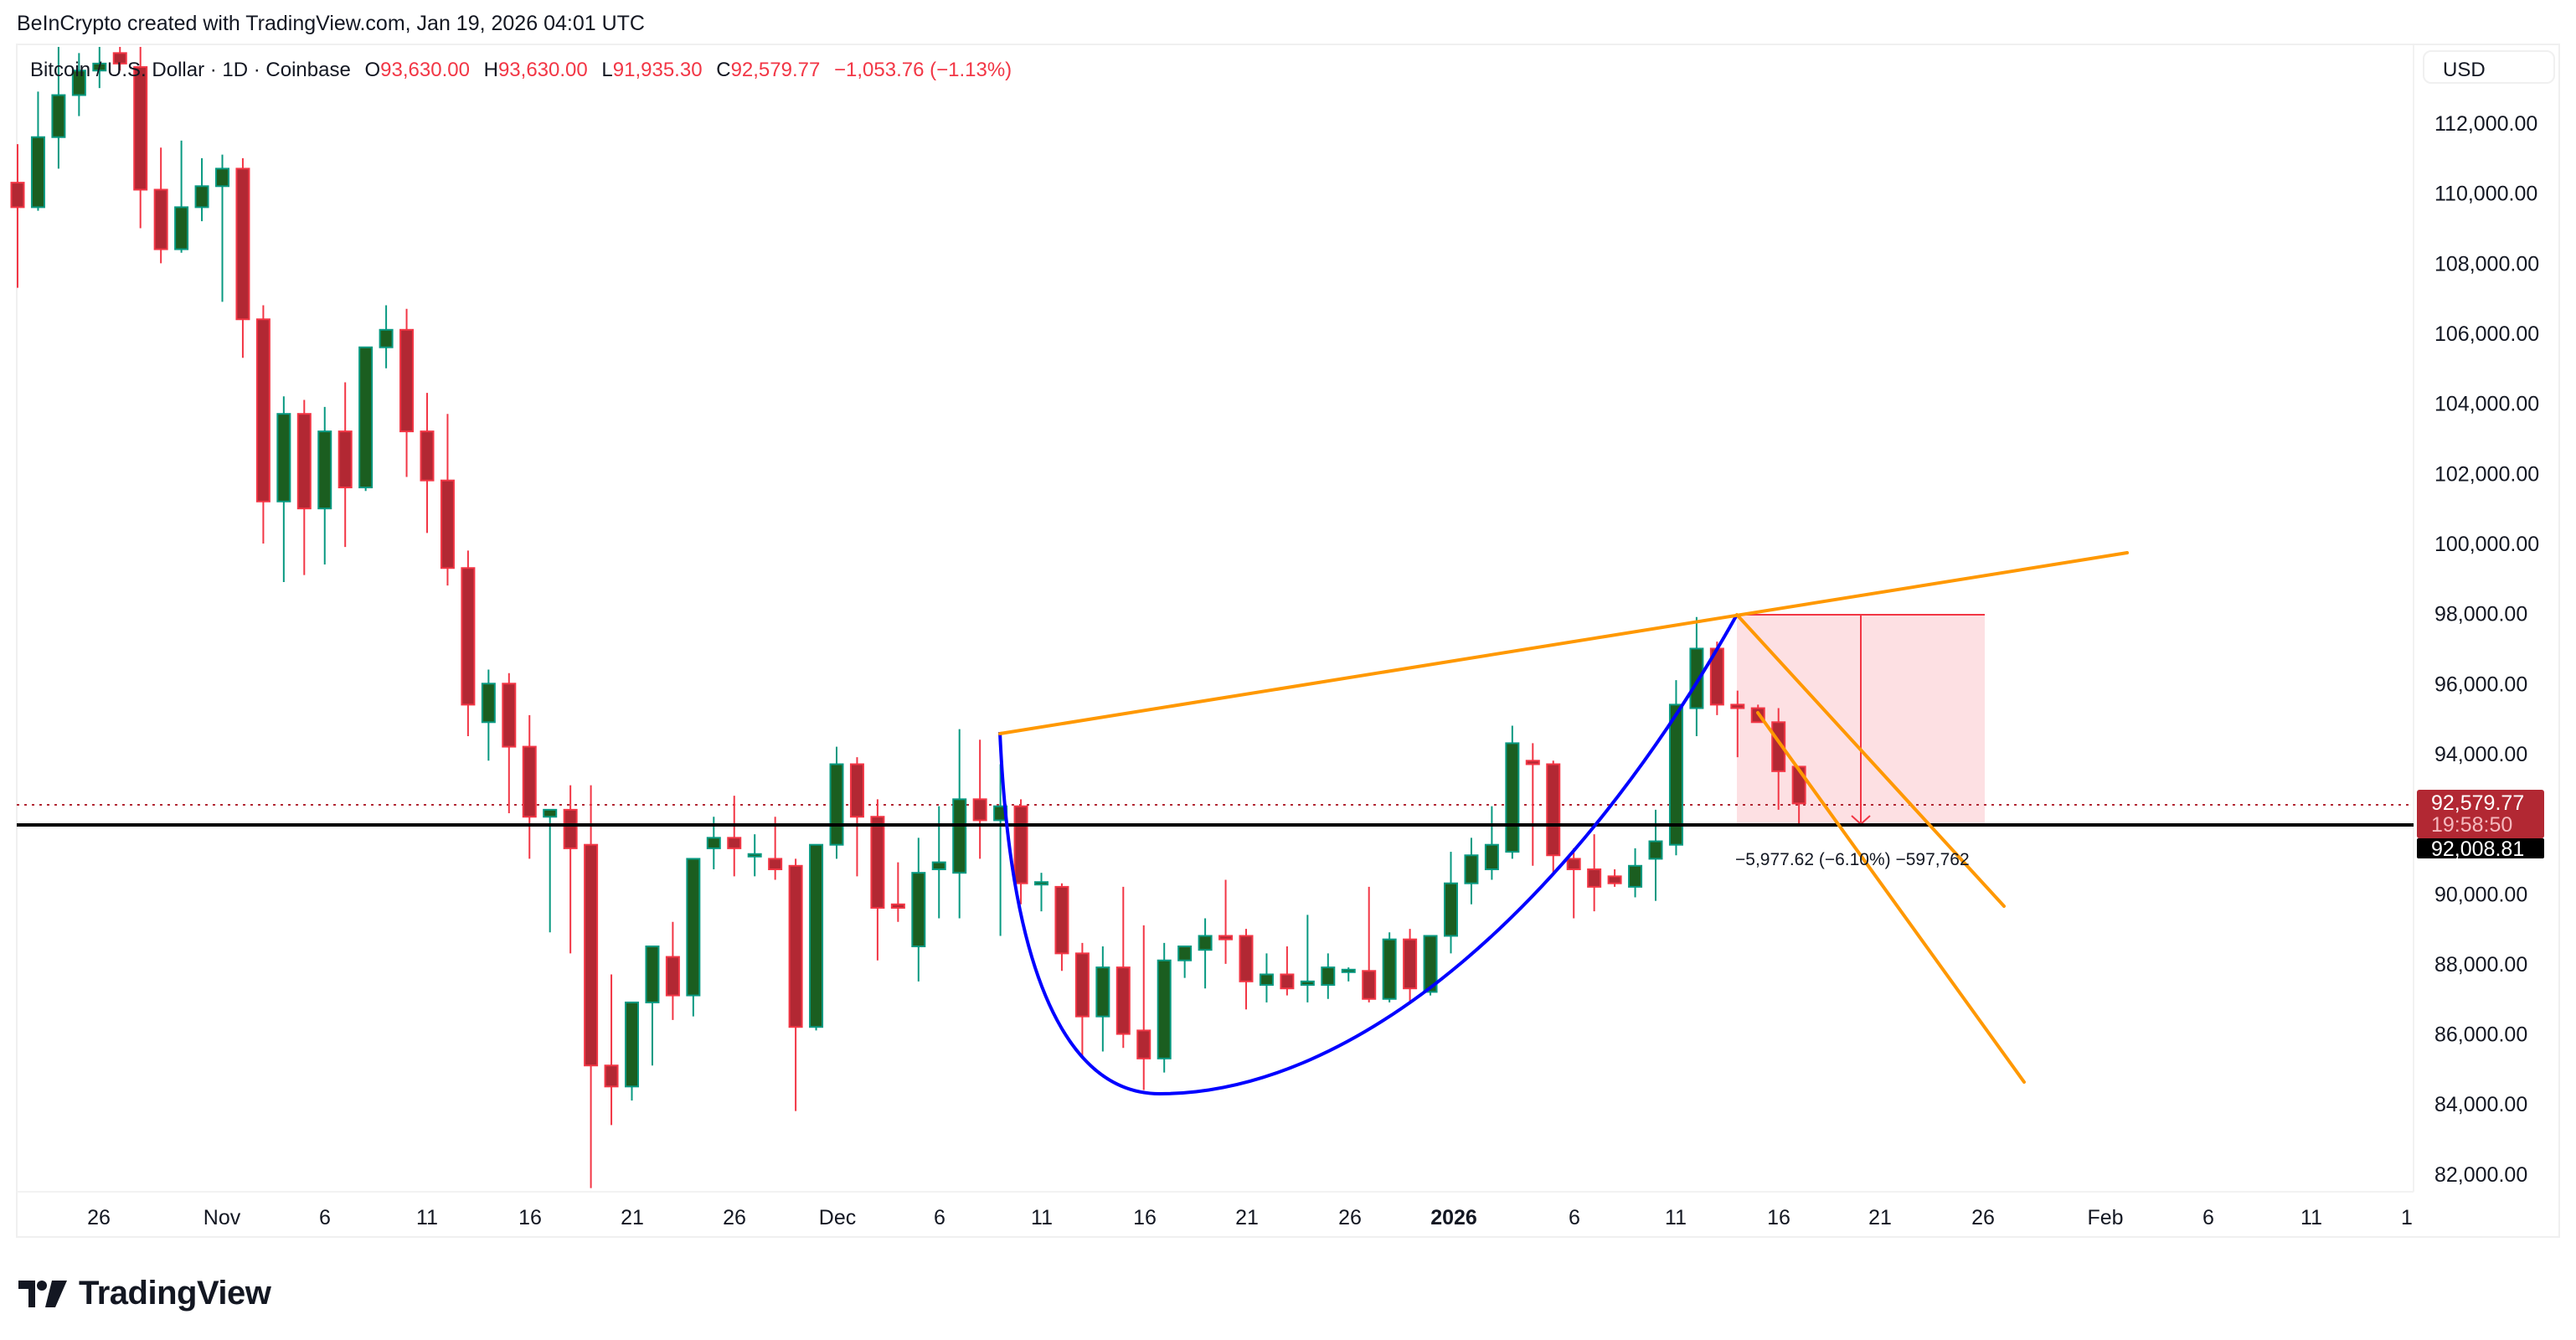 The image size is (2576, 1340). Describe the element at coordinates (723, 70) in the screenshot. I see `close-label: C` at that location.